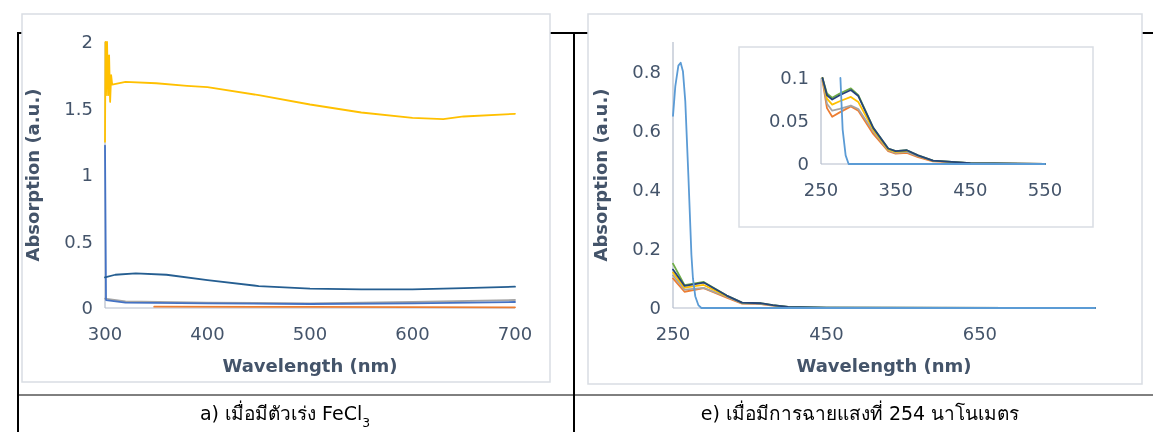  I want to click on x-tick-label: 400, so click(207, 333).